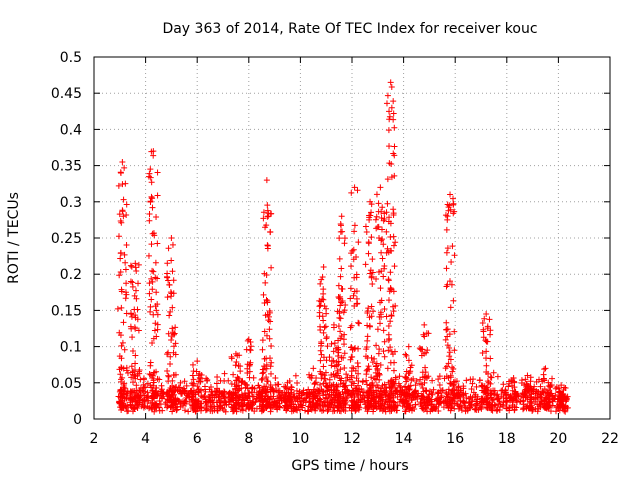 The height and width of the screenshot is (480, 640). What do you see at coordinates (71, 203) in the screenshot?
I see `y-tick-label: 0.3` at bounding box center [71, 203].